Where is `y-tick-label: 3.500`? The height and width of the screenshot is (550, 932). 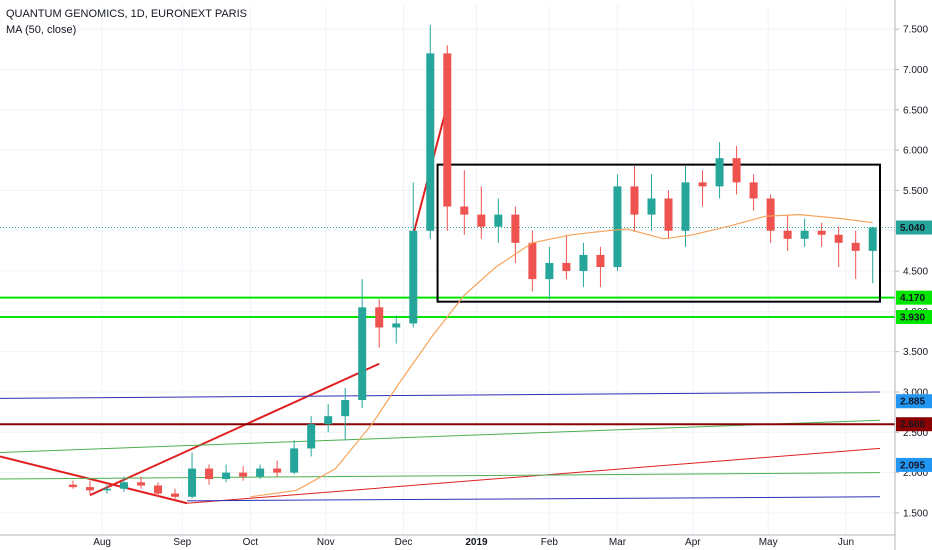 y-tick-label: 3.500 is located at coordinates (915, 352).